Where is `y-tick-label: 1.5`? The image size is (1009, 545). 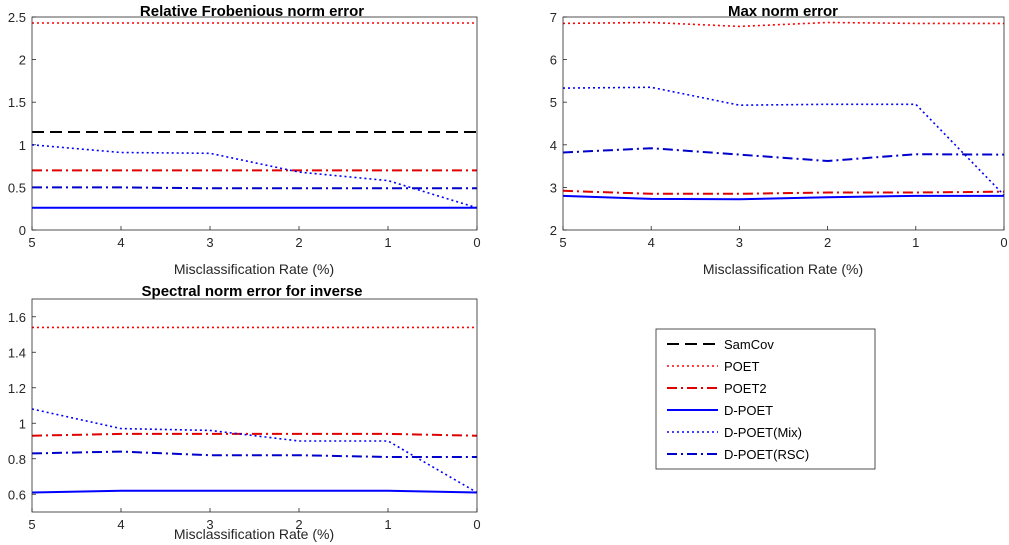
y-tick-label: 1.5 is located at coordinates (17, 102).